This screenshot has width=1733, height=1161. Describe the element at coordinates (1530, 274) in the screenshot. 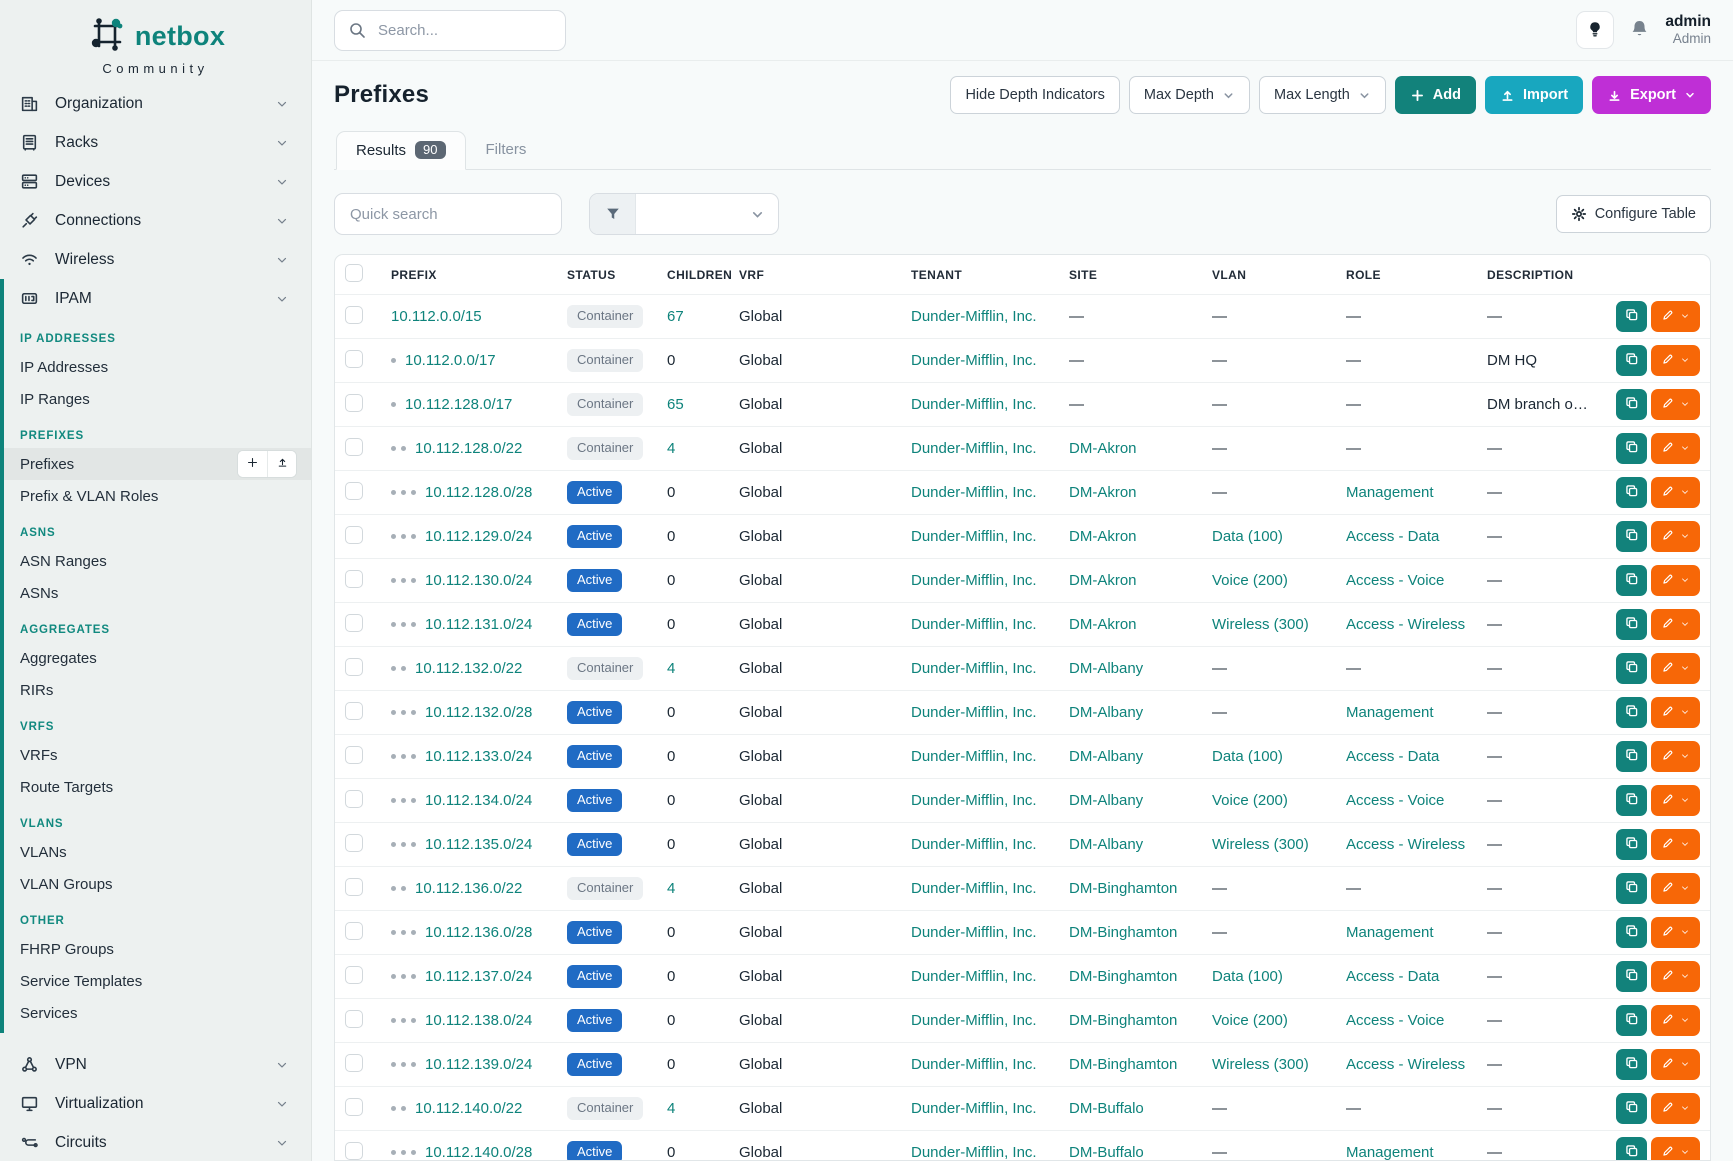

I see `column-header-description: DESCRIPTION` at that location.